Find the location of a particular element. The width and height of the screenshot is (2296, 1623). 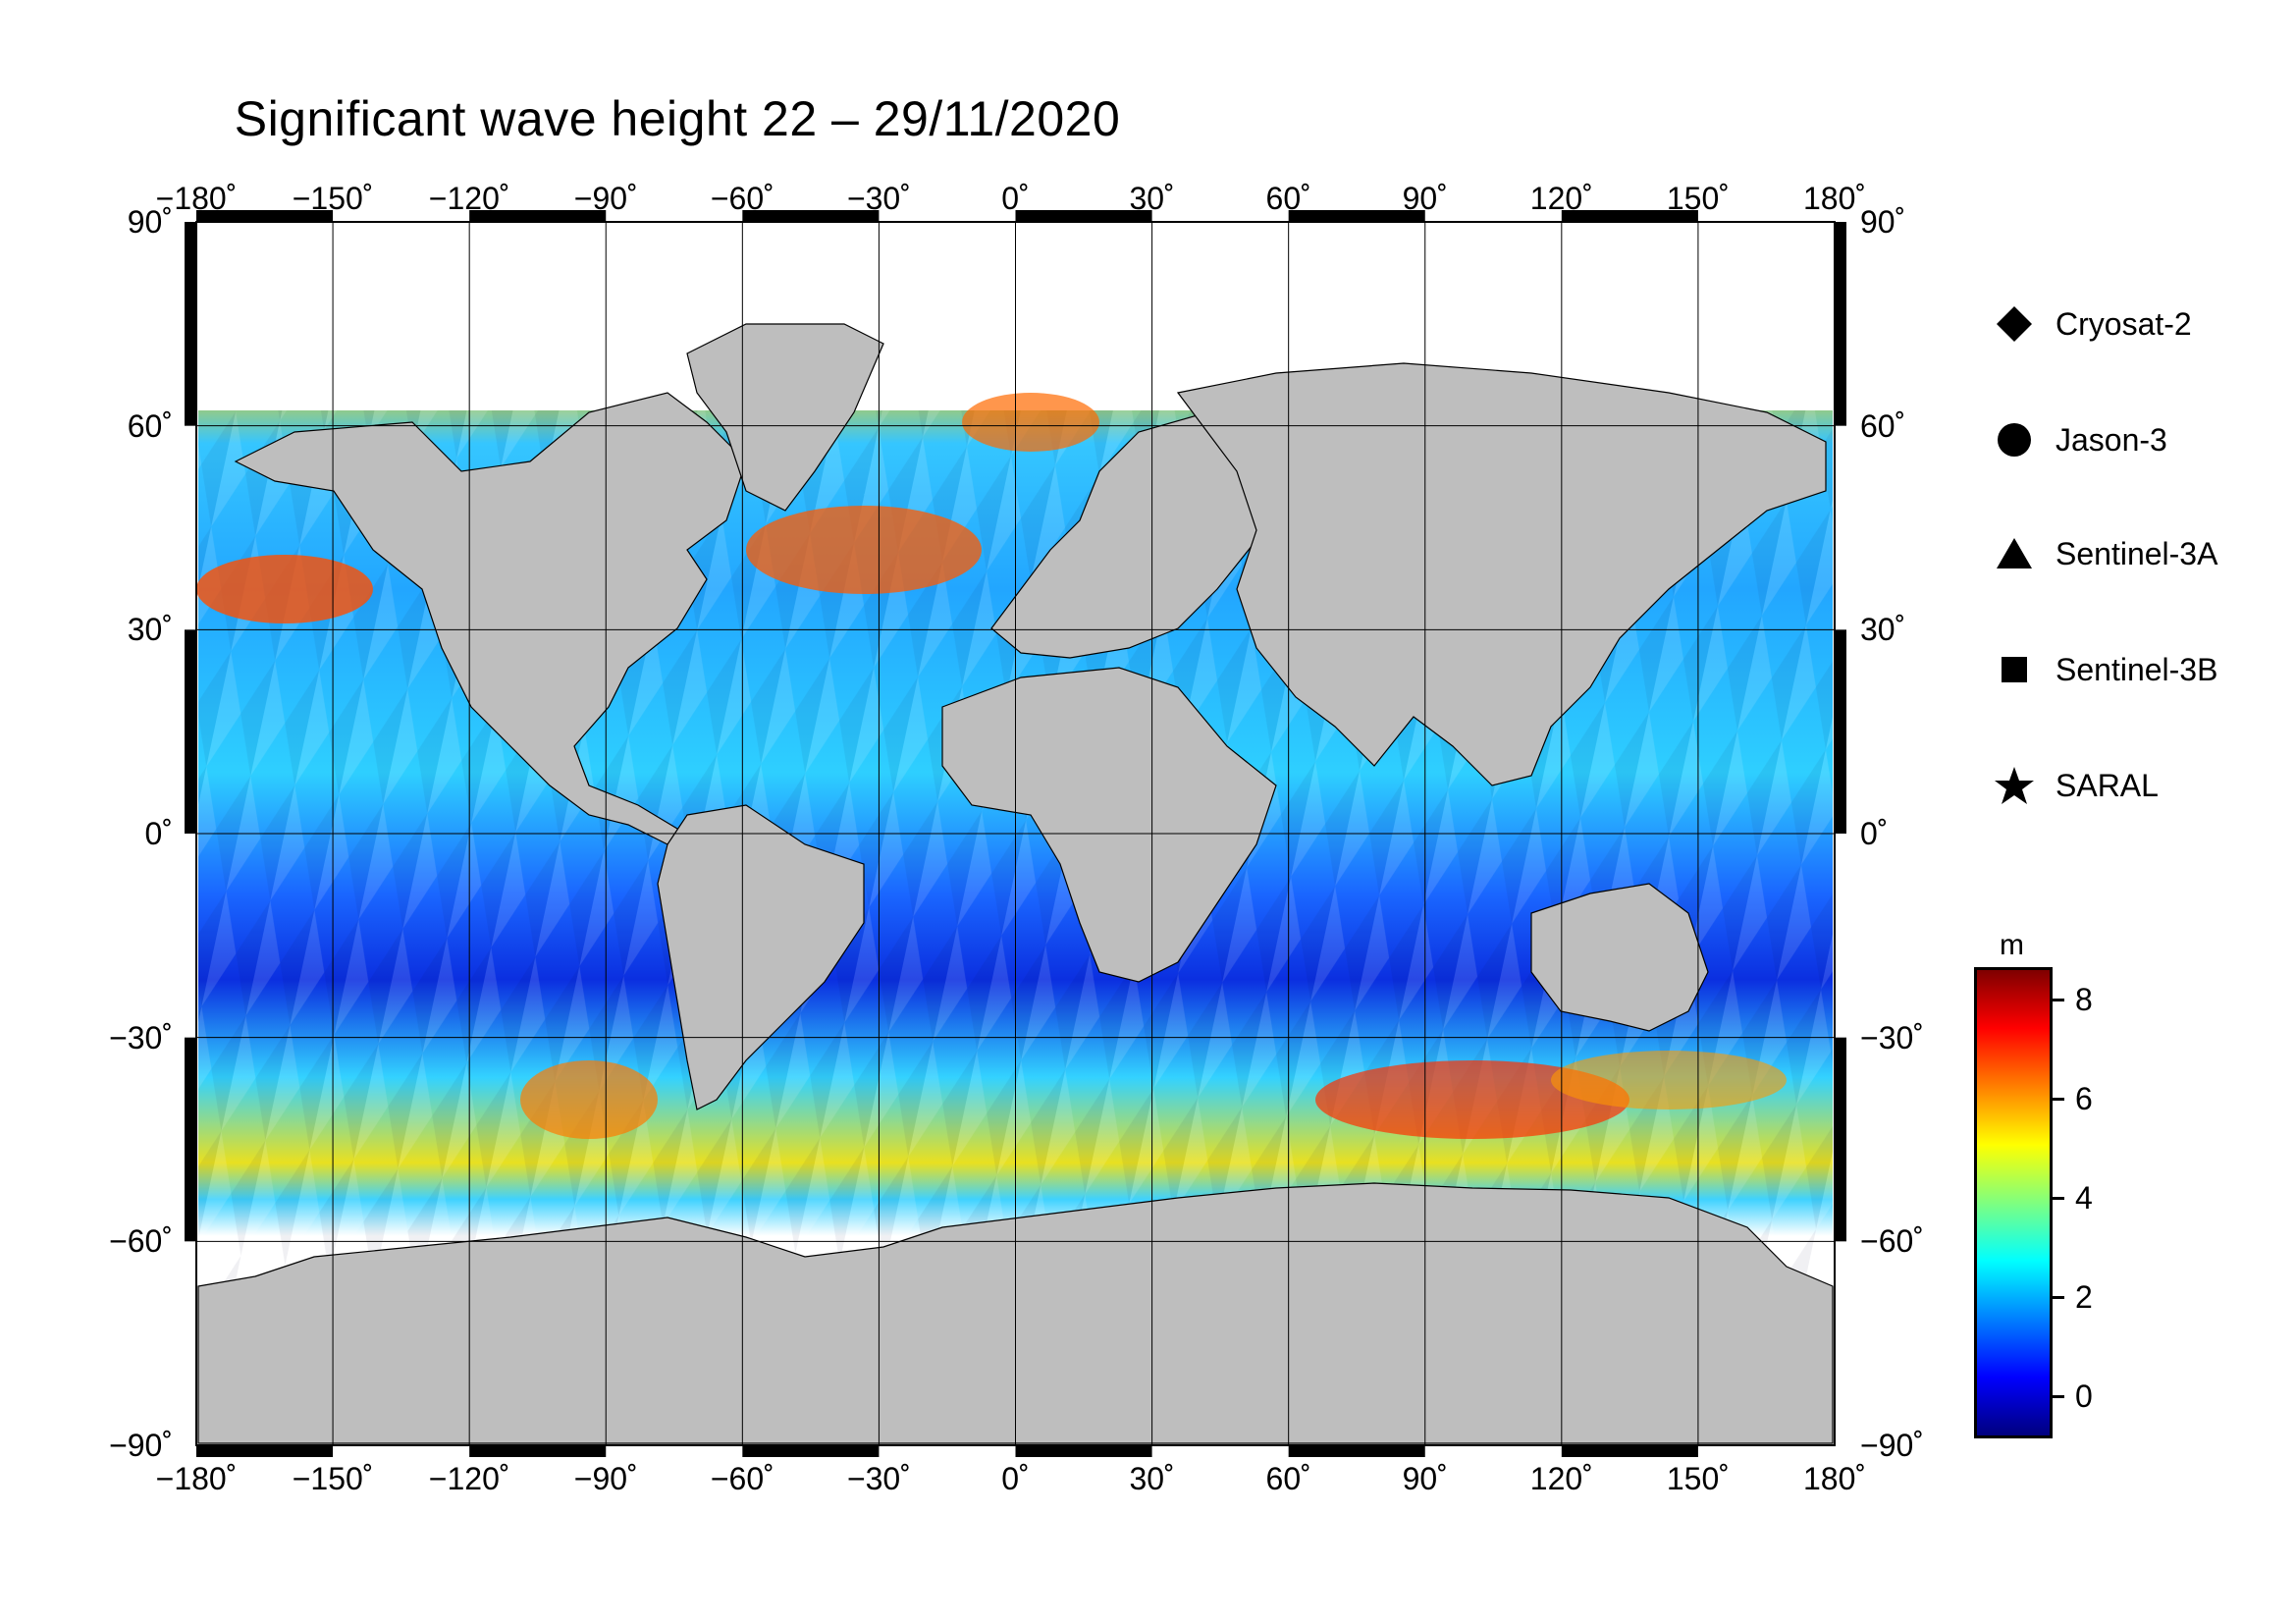

greenland is located at coordinates (785, 418).